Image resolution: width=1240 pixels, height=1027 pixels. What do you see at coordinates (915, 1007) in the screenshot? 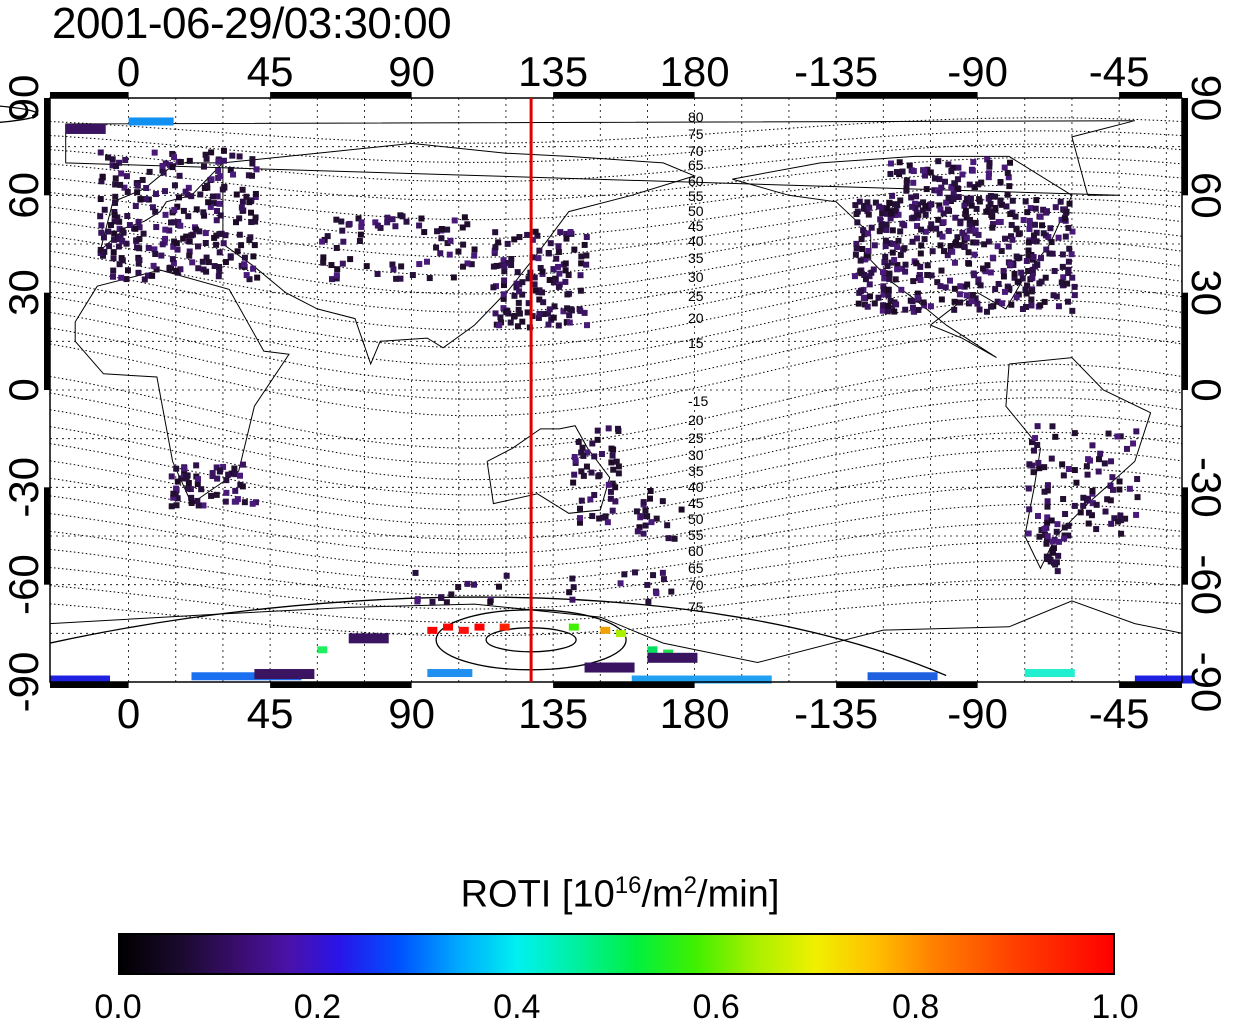
I see `colorbar-tick-label: 0.8` at bounding box center [915, 1007].